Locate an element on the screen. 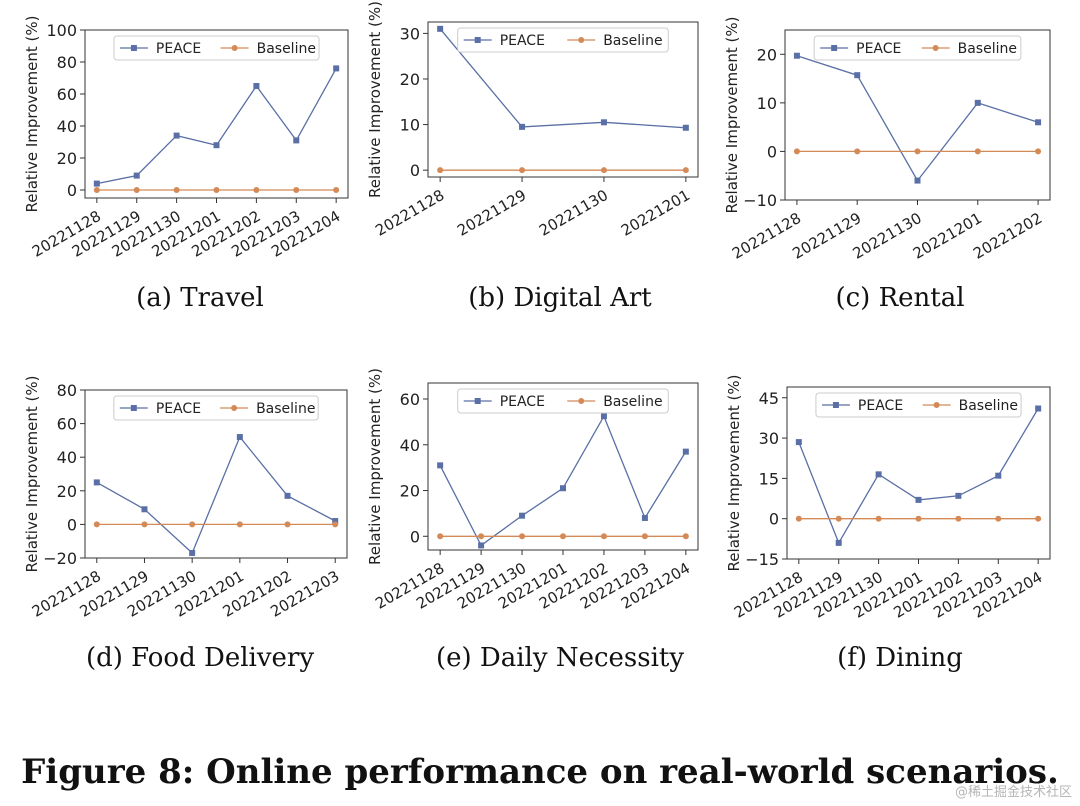  y-tick-label: 100 is located at coordinates (61, 30).